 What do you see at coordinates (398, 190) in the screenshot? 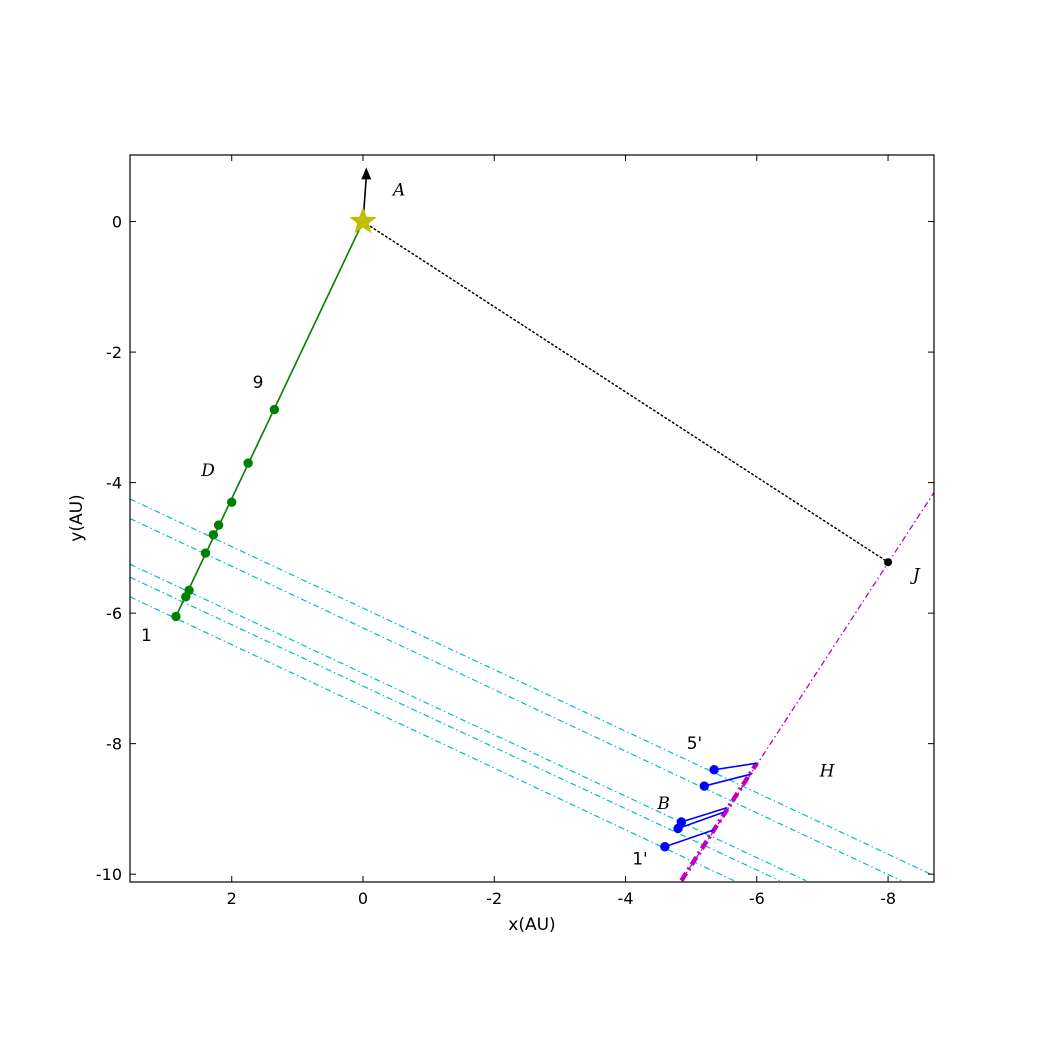
I see `annotation-1: A` at bounding box center [398, 190].